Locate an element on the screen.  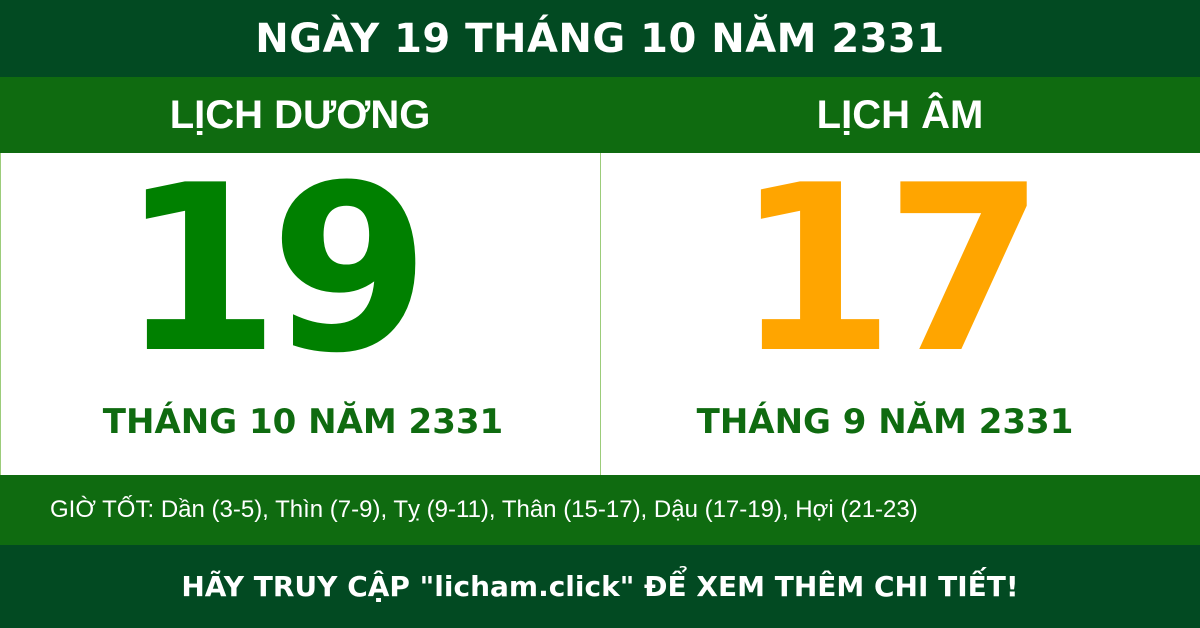
left-border is located at coordinates (0, 314).